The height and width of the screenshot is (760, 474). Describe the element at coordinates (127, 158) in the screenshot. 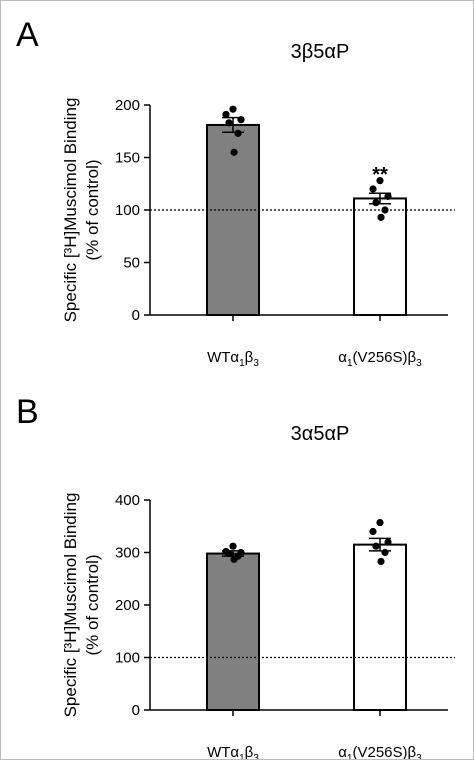

I see `y-tick-label: 150` at that location.